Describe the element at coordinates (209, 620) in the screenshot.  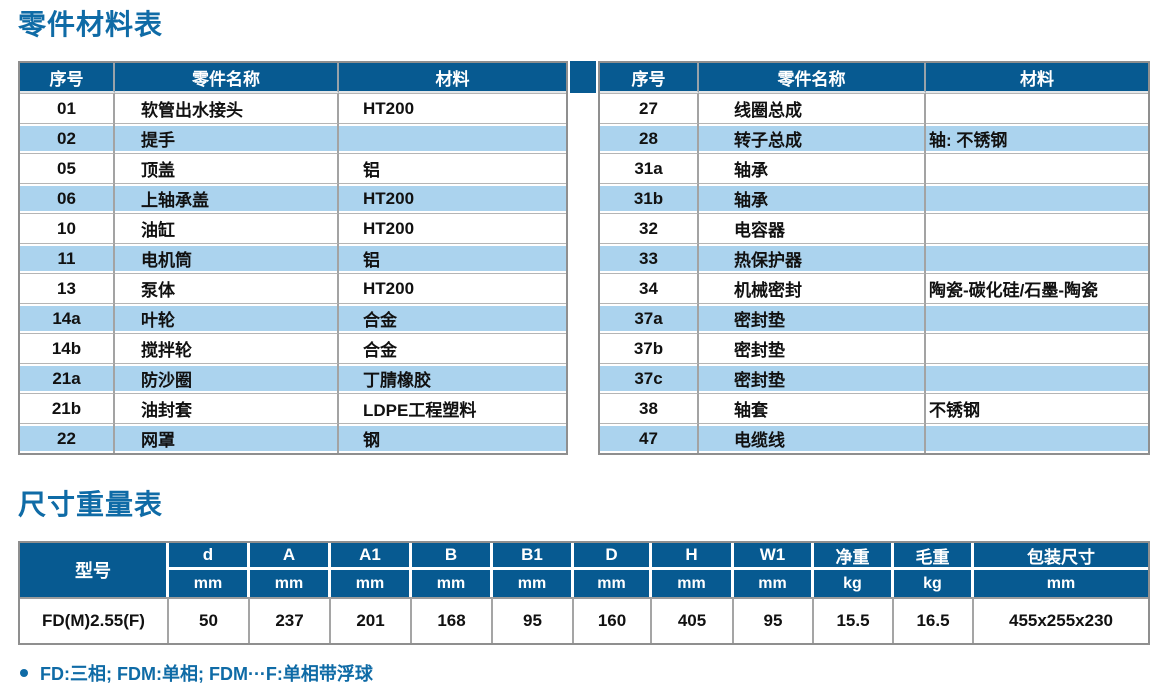
I see `dims-value-cell: 50` at that location.